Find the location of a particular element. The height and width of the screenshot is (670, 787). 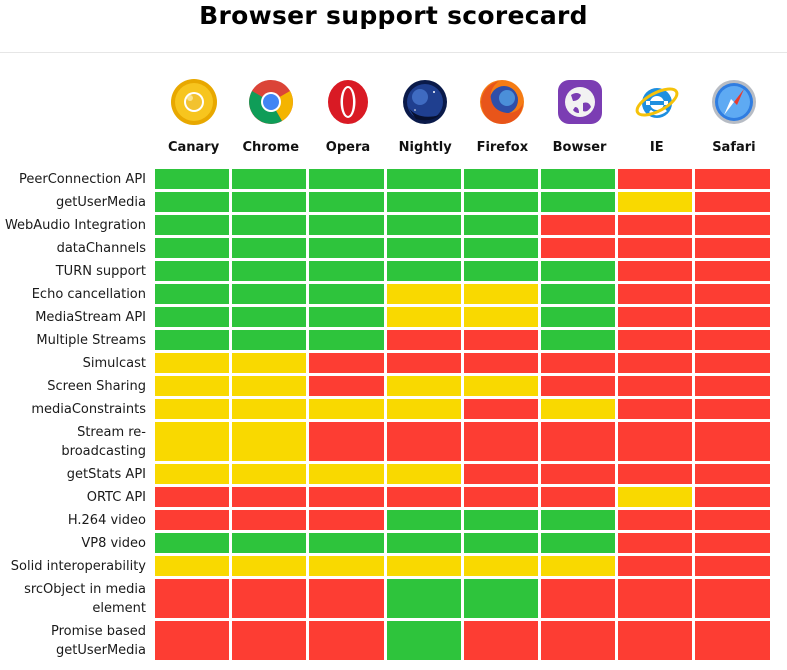

feature-label: PeerConnection API is located at coordinates (82, 179).